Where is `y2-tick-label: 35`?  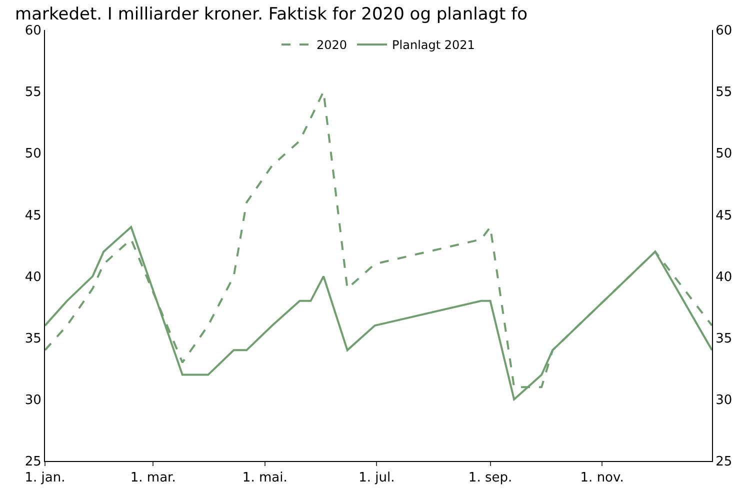
y2-tick-label: 35 is located at coordinates (724, 338).